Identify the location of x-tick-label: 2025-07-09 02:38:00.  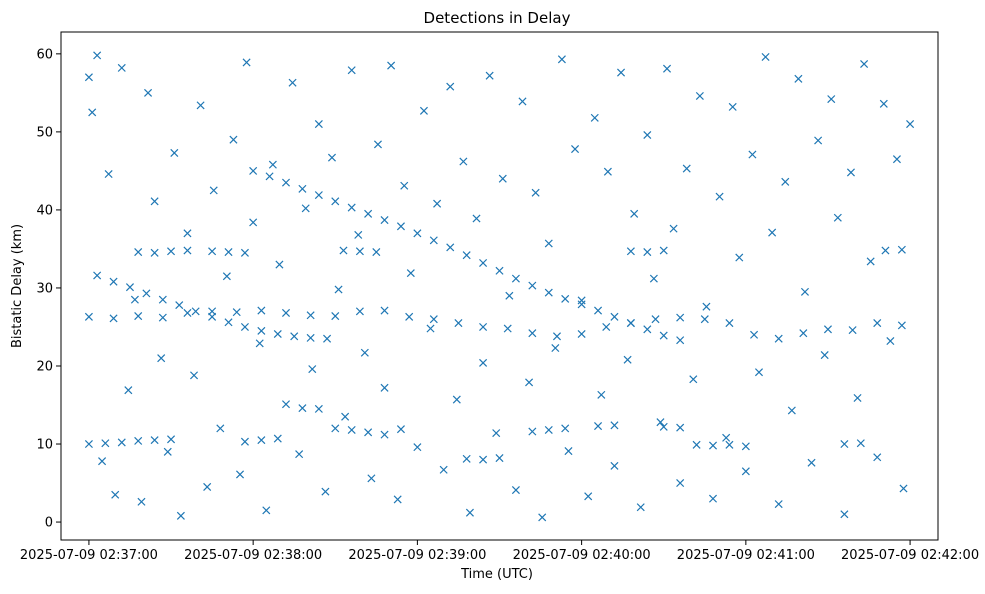
(253, 555).